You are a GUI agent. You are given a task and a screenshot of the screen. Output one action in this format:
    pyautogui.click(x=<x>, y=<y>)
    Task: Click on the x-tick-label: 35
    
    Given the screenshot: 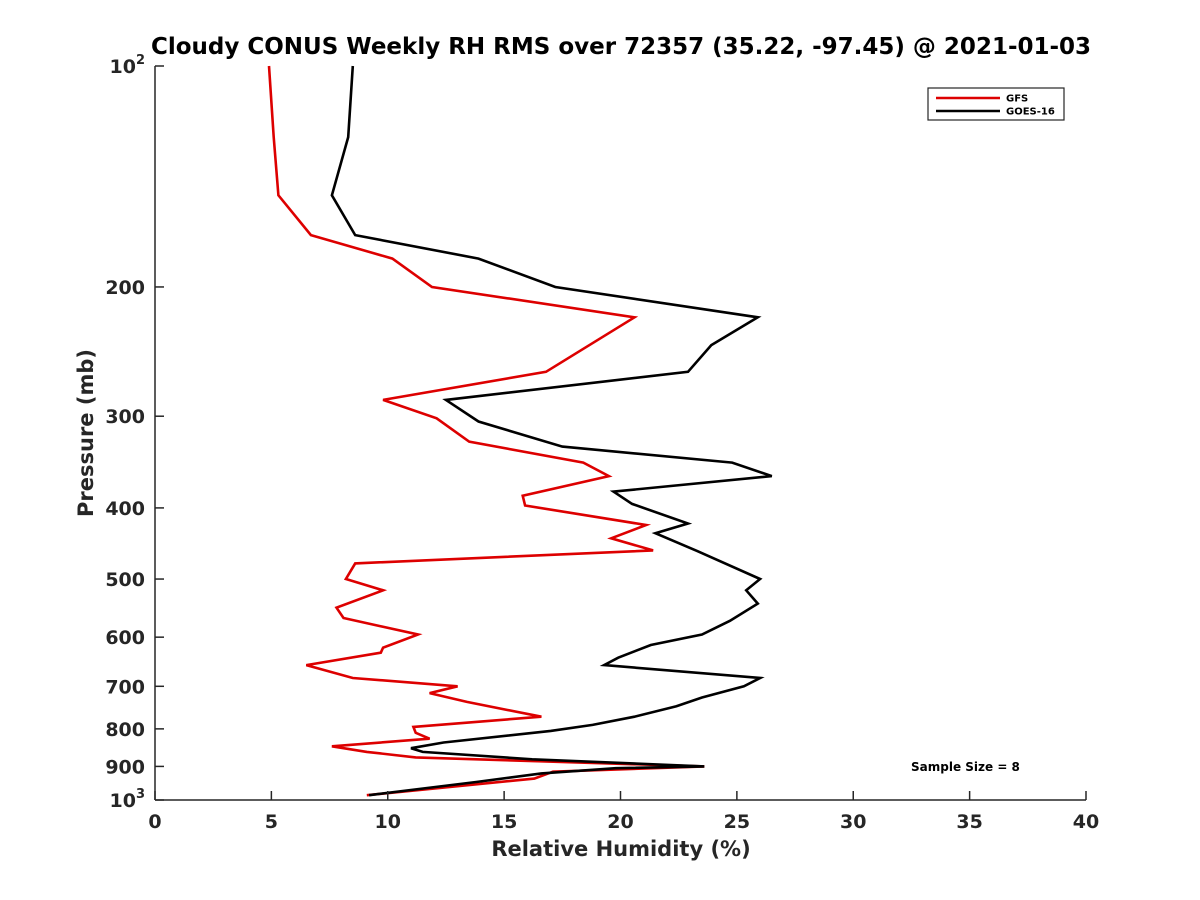 What is the action you would take?
    pyautogui.click(x=969, y=822)
    